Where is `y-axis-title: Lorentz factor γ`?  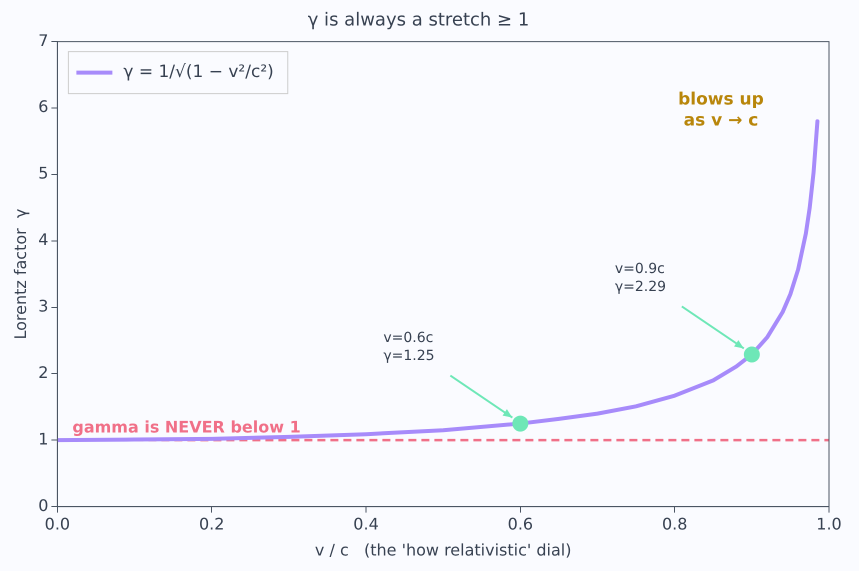 y-axis-title: Lorentz factor γ is located at coordinates (20, 274).